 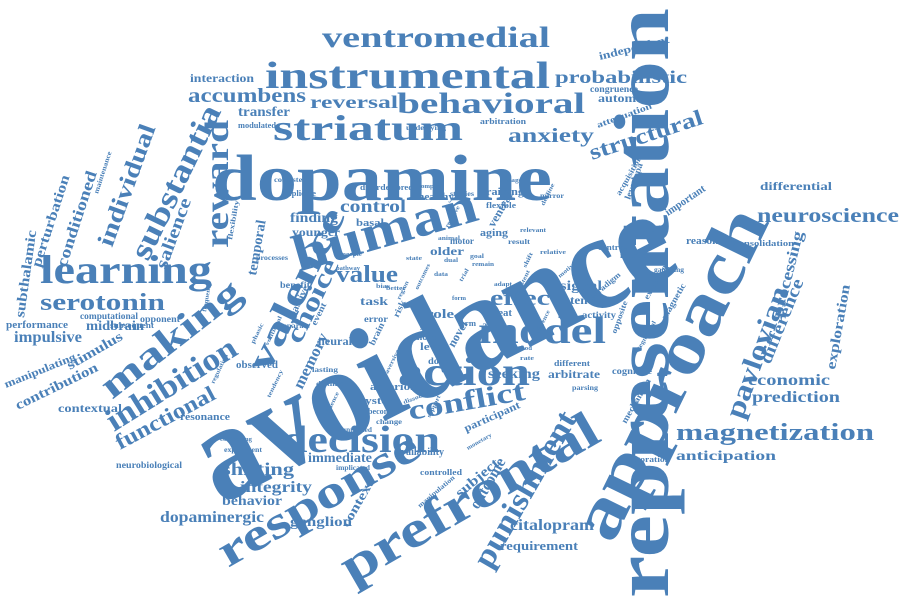 I want to click on word-congruence: congruence, so click(x=614, y=89).